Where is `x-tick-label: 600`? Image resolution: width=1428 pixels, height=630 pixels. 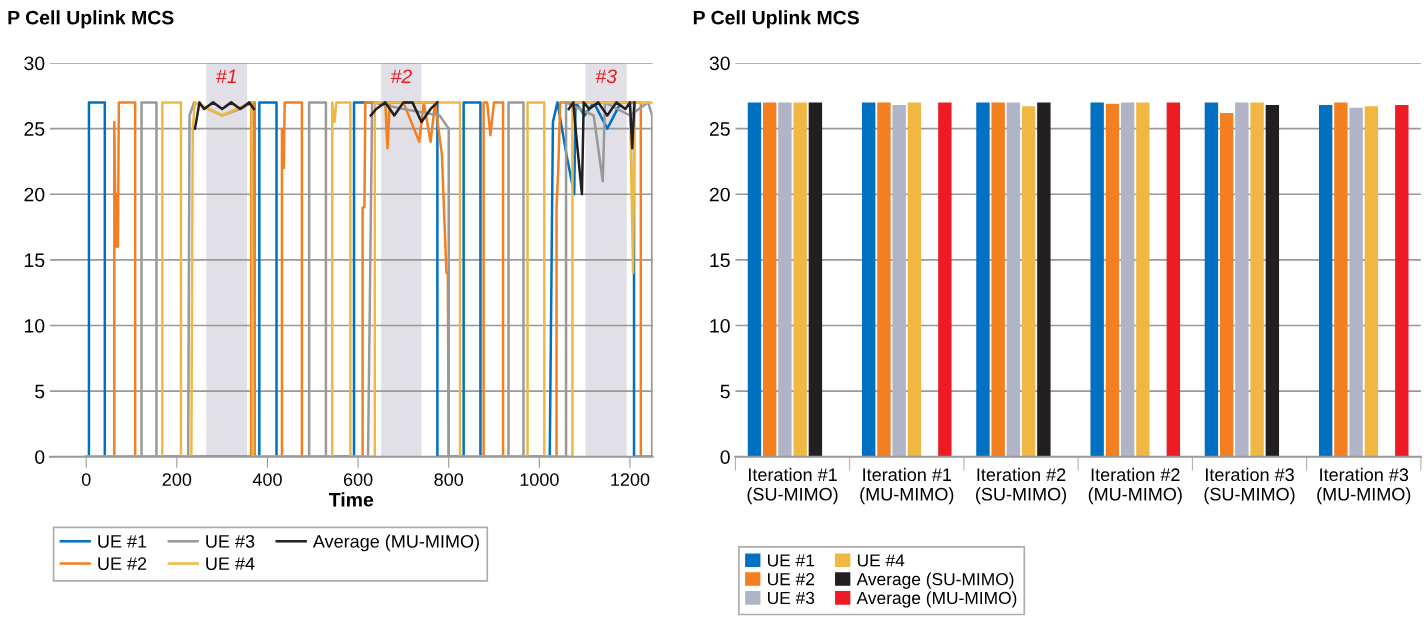
x-tick-label: 600 is located at coordinates (358, 479).